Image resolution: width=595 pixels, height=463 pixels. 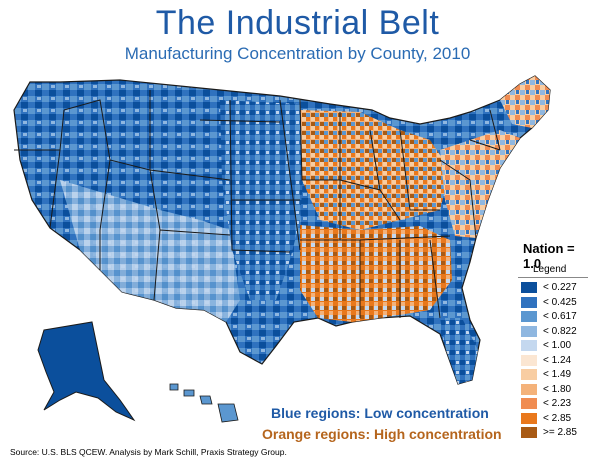 What do you see at coordinates (382, 434) in the screenshot?
I see `high-concentration-note: Orange regions: High concentration` at bounding box center [382, 434].